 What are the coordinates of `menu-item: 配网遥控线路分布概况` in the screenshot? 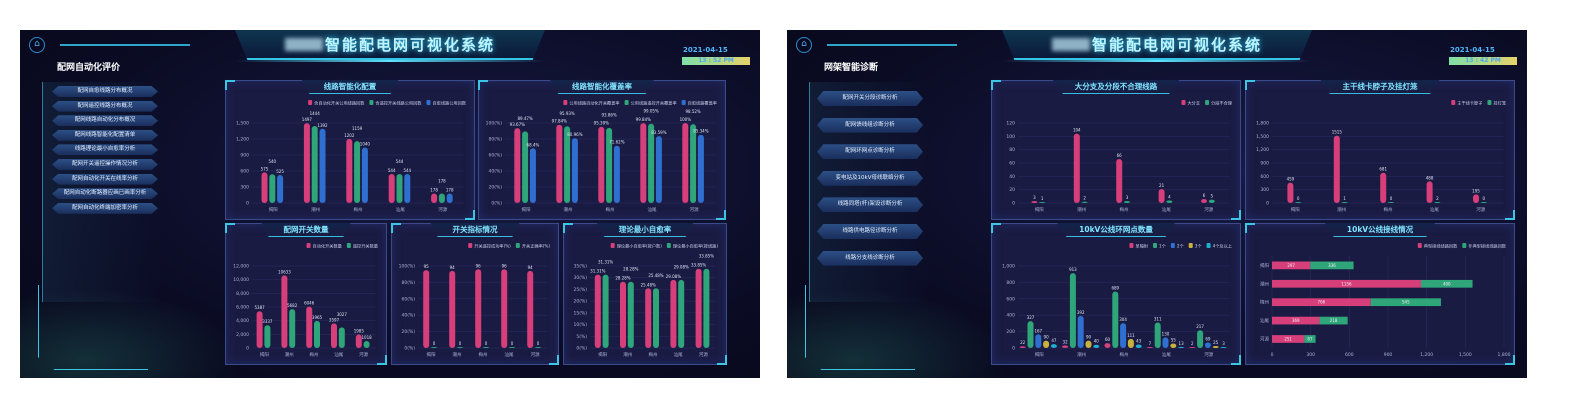 It's located at (105, 106).